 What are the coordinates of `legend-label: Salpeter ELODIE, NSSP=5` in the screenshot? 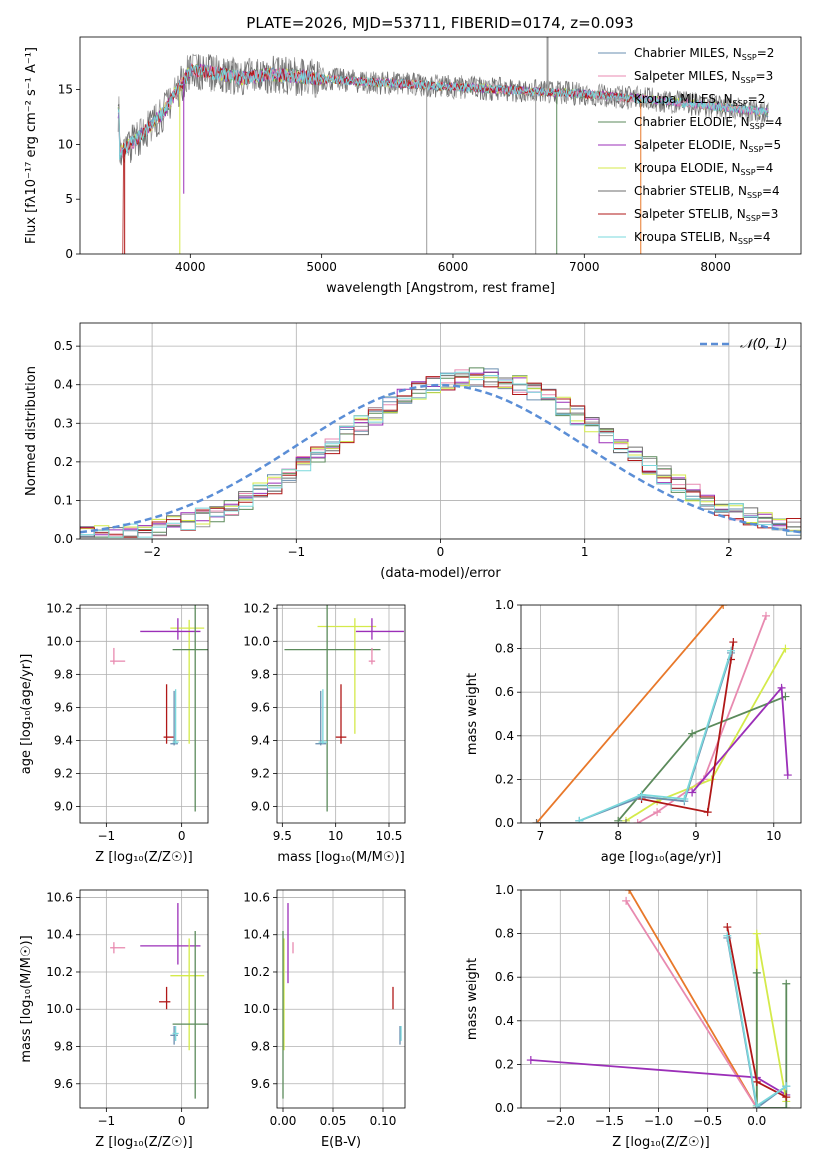 It's located at (707, 146).